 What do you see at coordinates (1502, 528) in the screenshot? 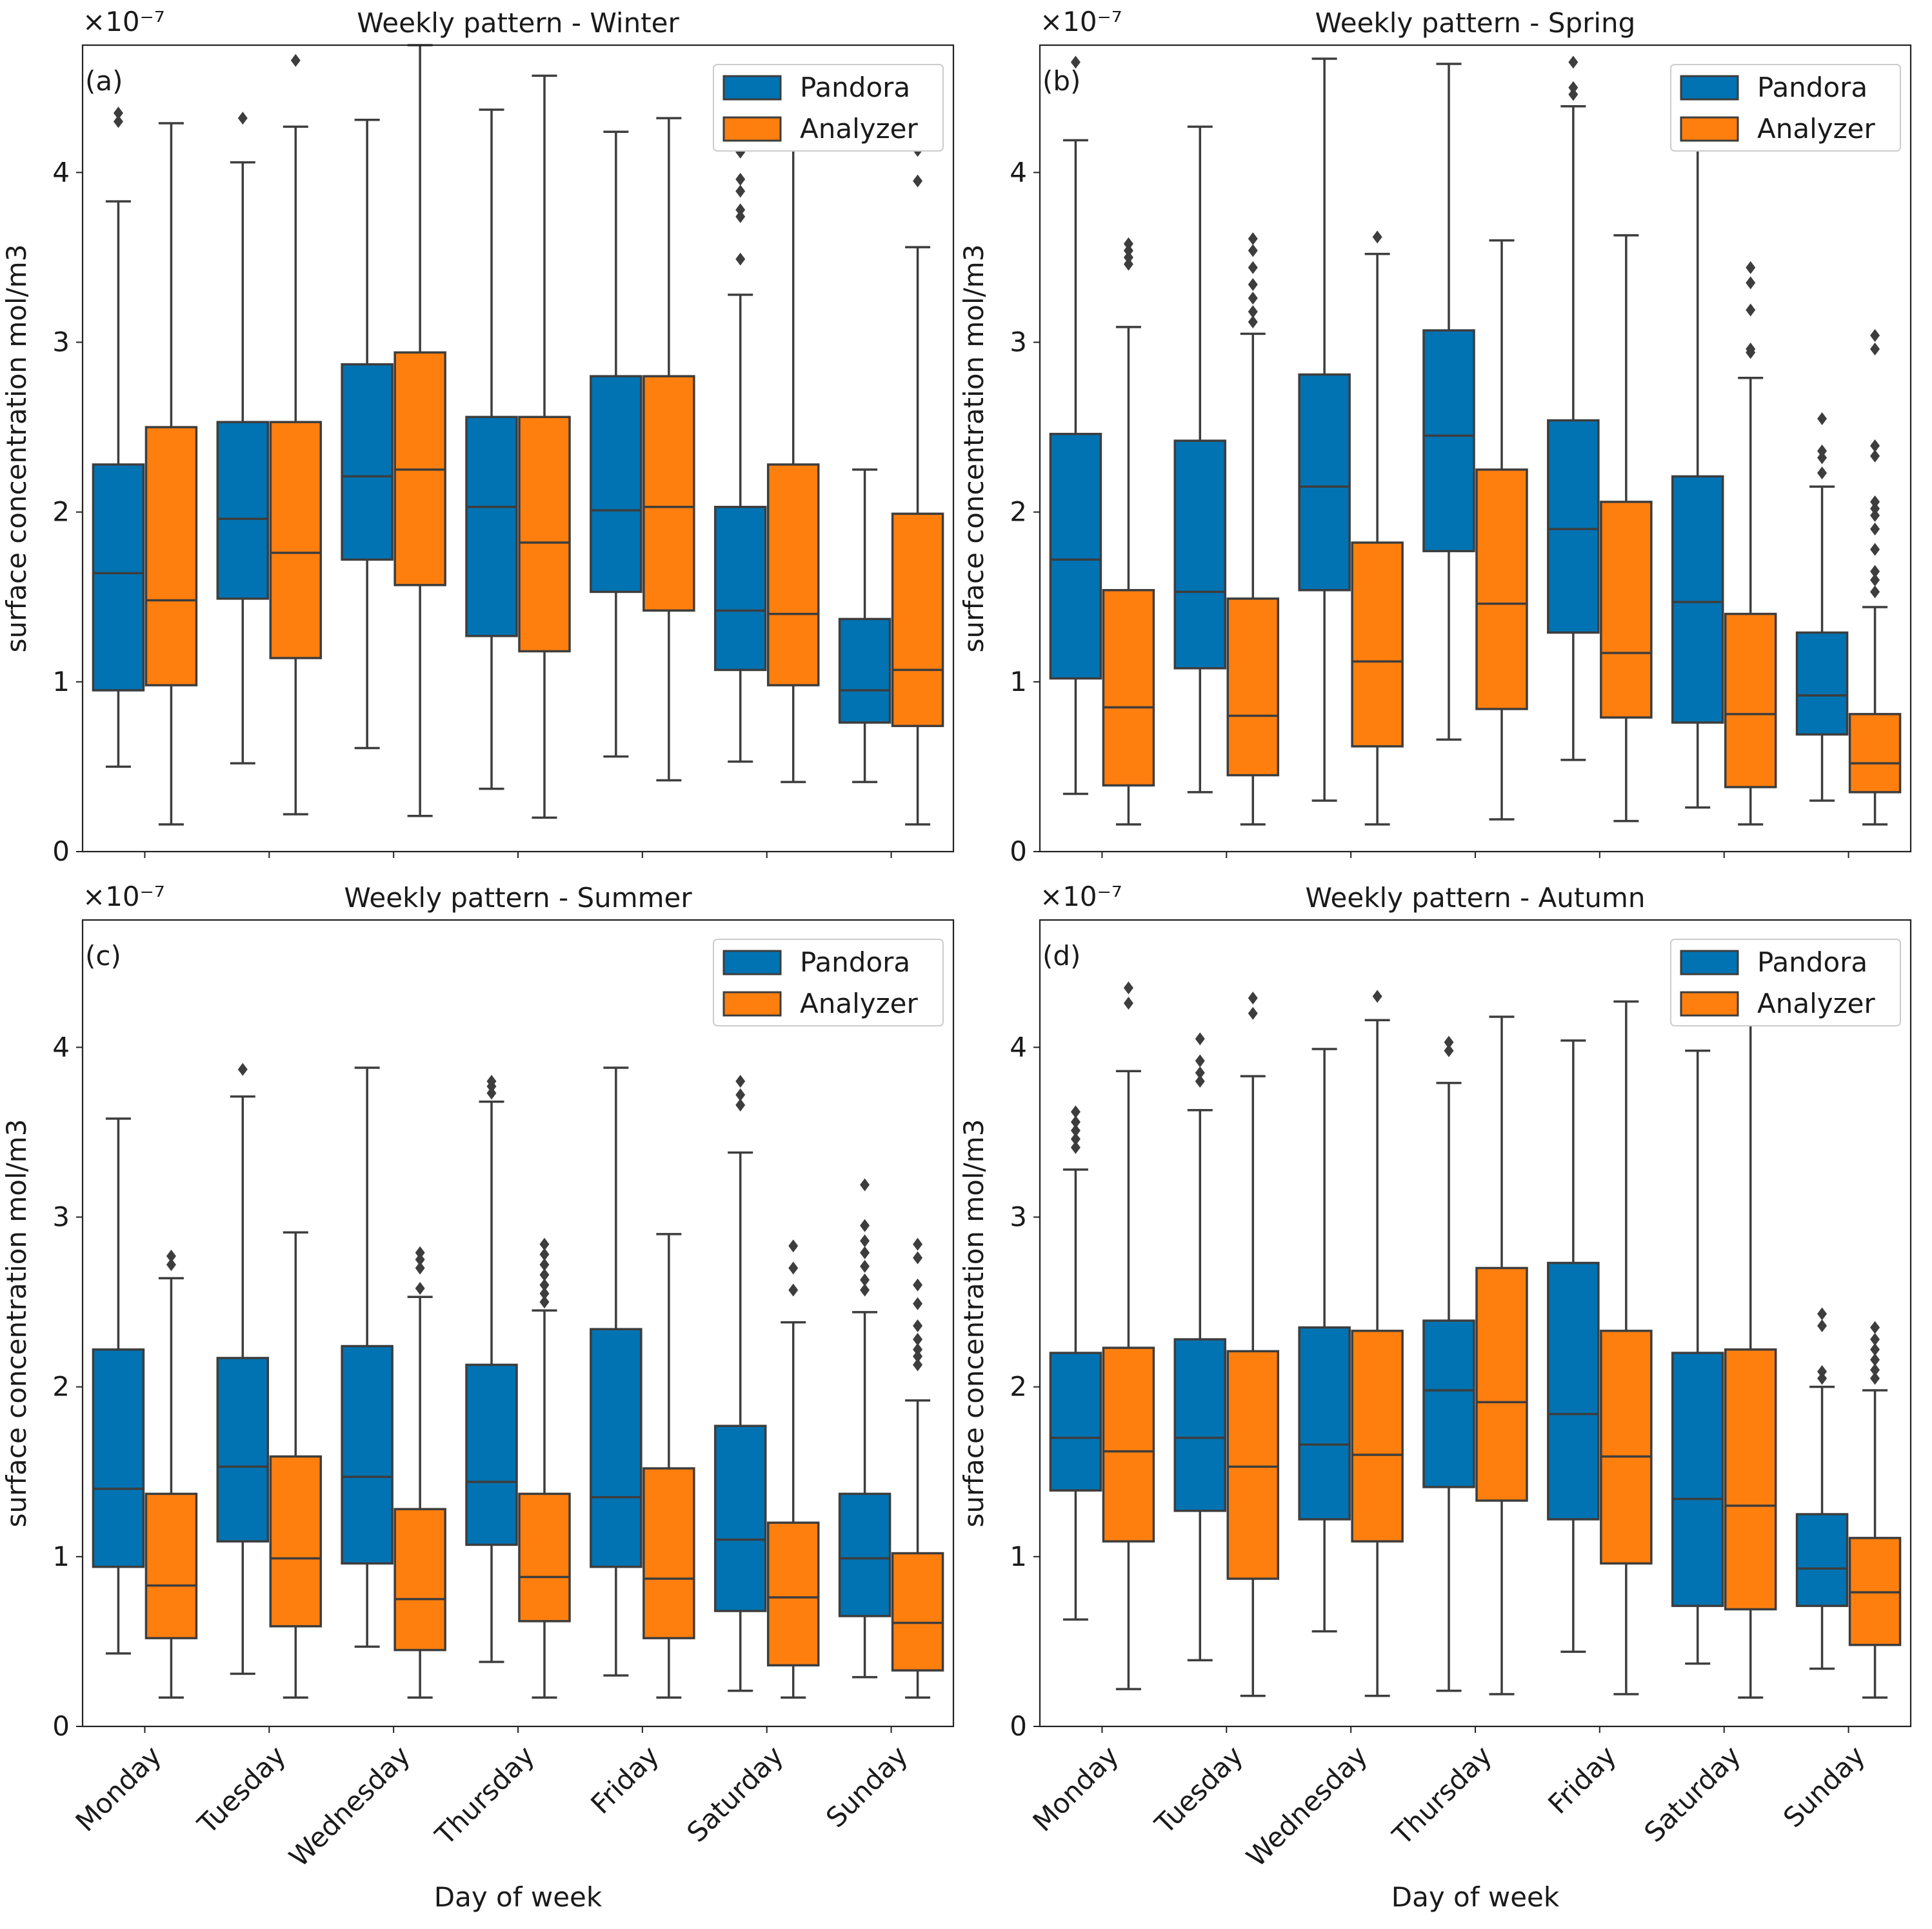
I see `series-analyzer` at bounding box center [1502, 528].